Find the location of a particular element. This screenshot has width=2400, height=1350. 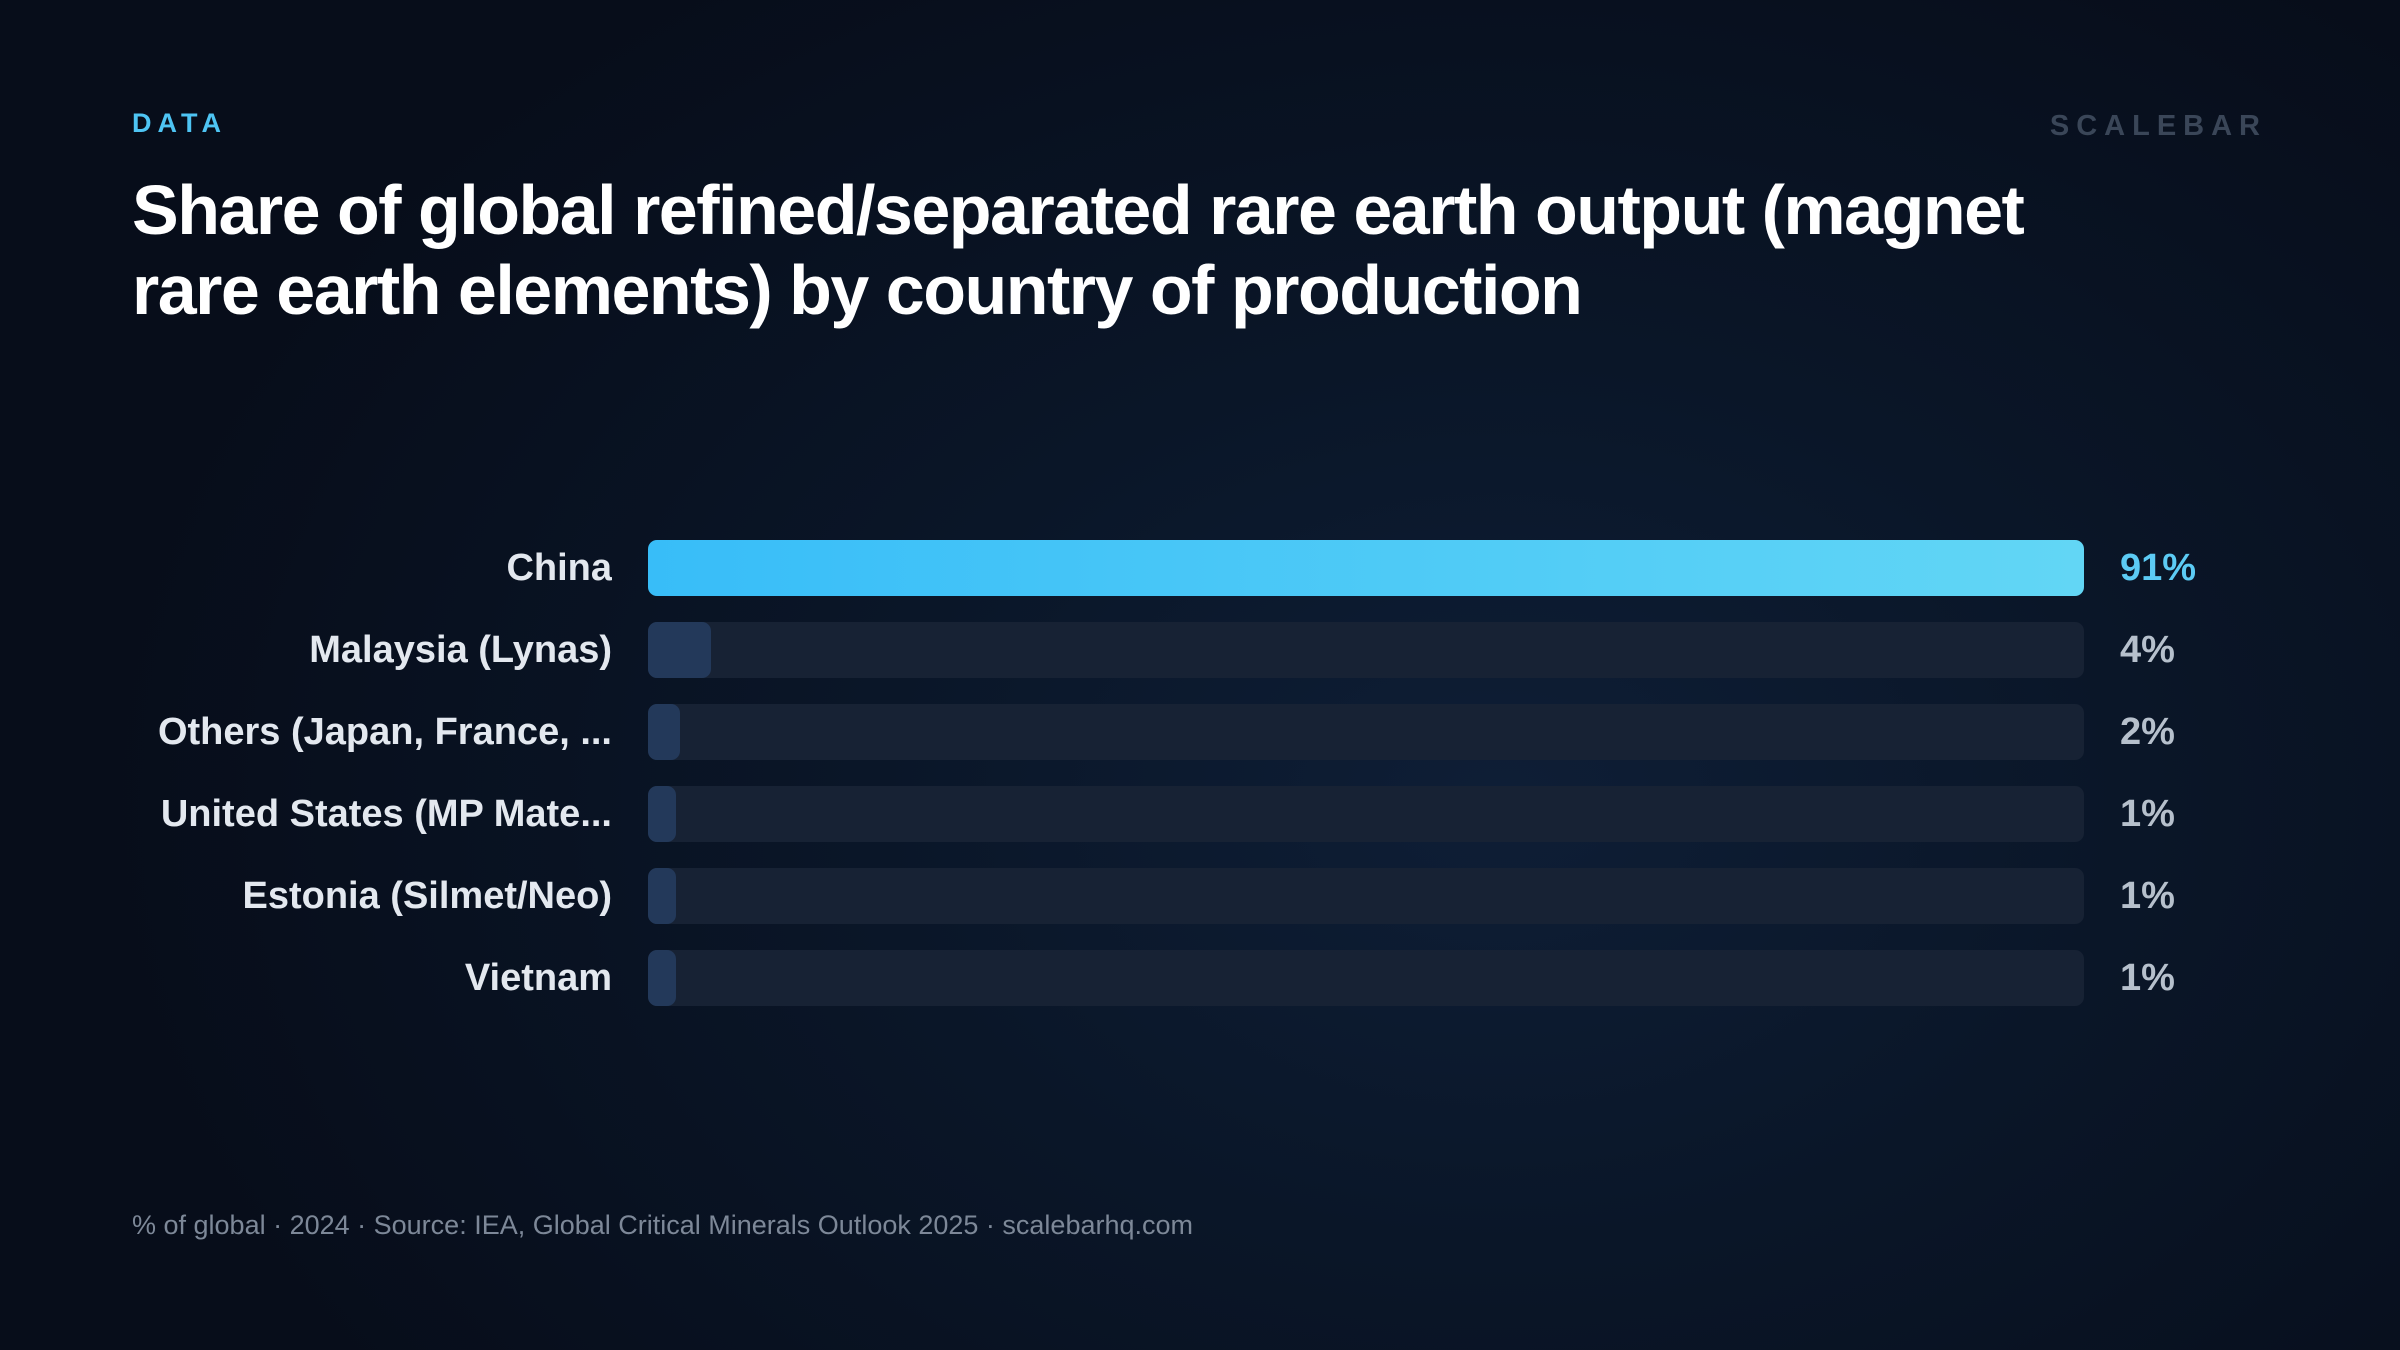

bar-row: China 91% is located at coordinates (1200, 568).